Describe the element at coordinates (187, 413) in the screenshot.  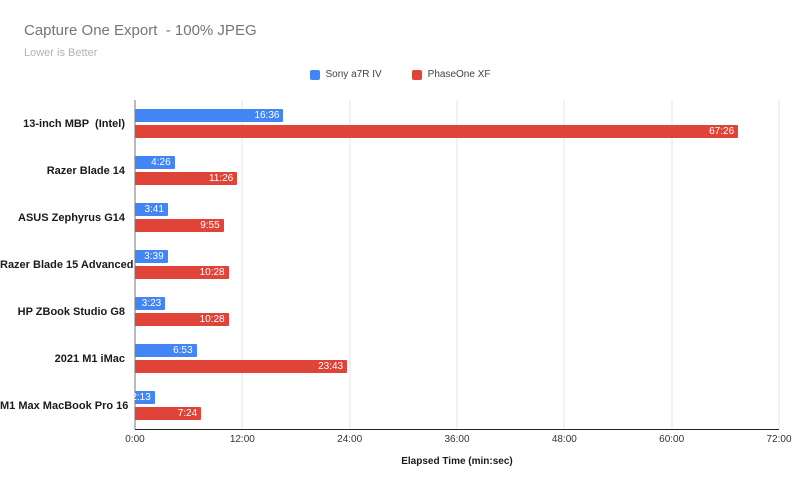
I see `bar-value-label: 7:24` at that location.